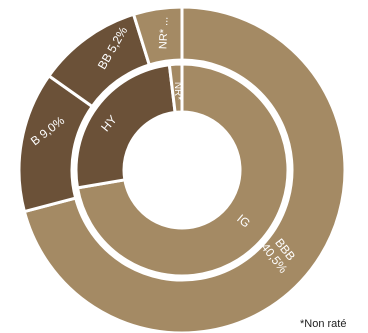  I want to click on inner-label-nr: NR*, so click(177, 91).